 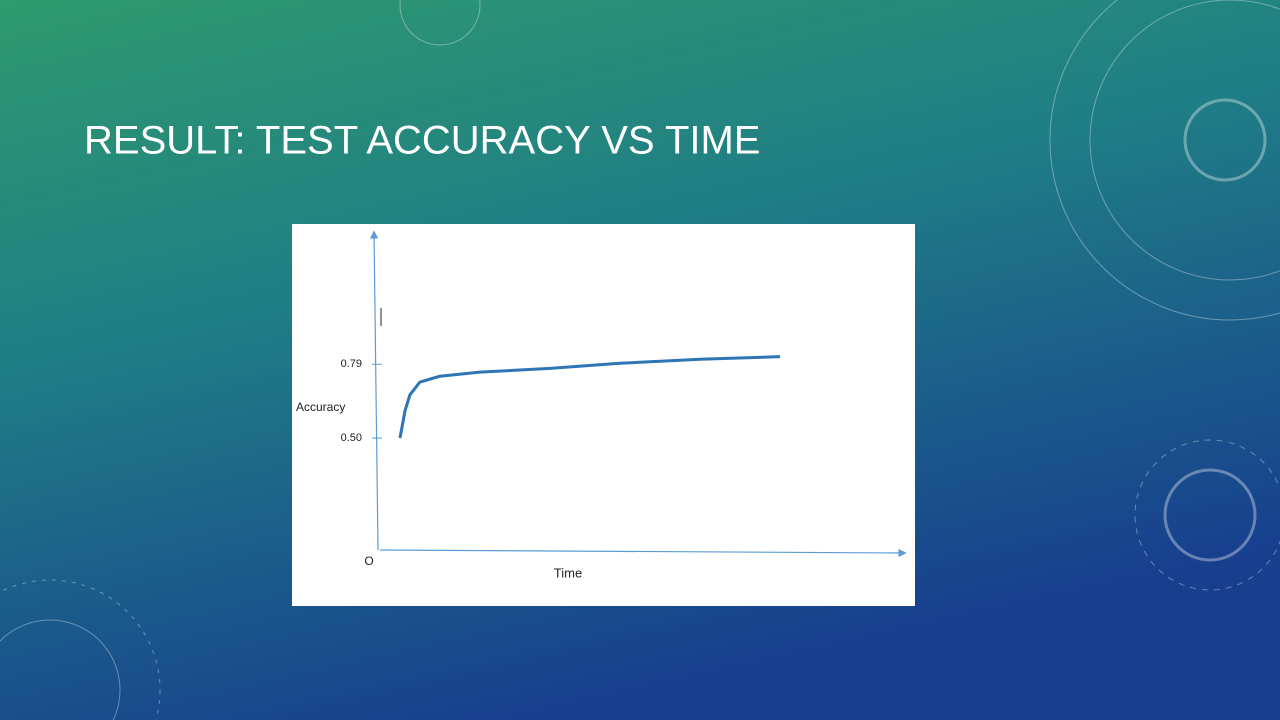 What do you see at coordinates (568, 572) in the screenshot?
I see `x-axis-label: Time` at bounding box center [568, 572].